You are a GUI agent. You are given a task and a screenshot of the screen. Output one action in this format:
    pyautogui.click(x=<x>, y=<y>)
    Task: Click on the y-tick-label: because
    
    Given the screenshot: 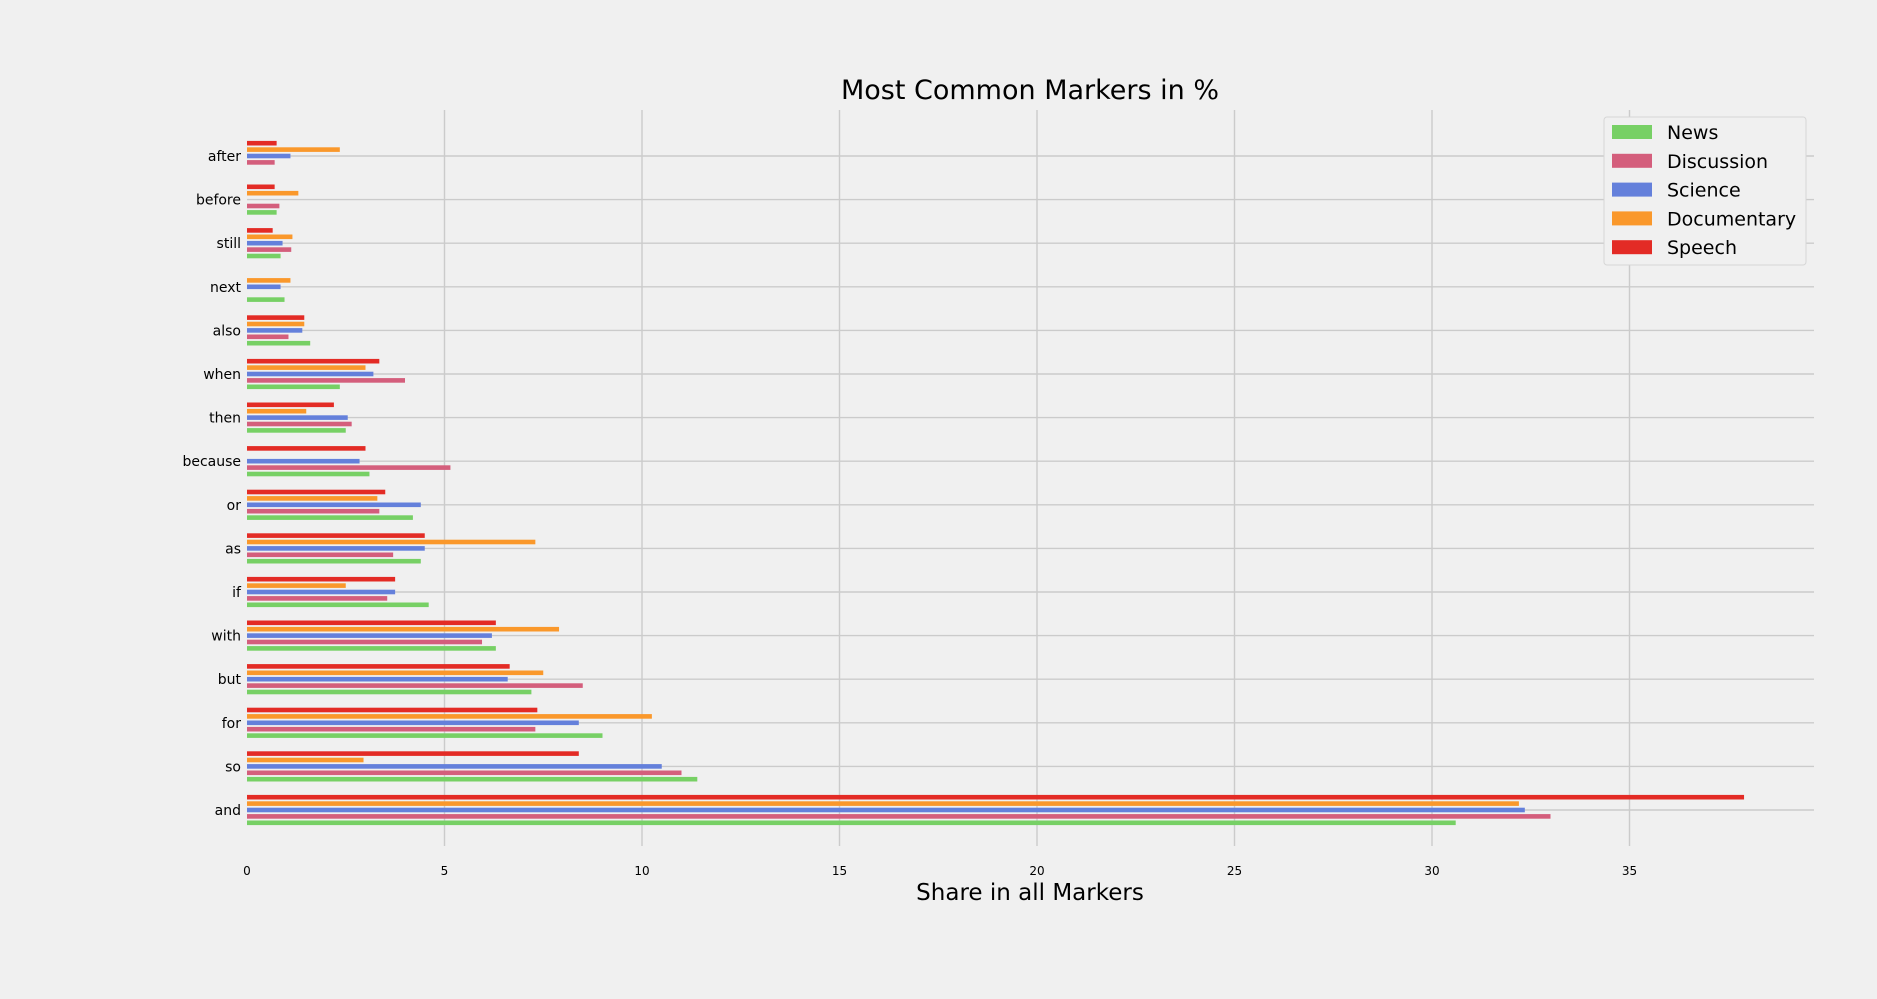 What is the action you would take?
    pyautogui.click(x=211, y=462)
    